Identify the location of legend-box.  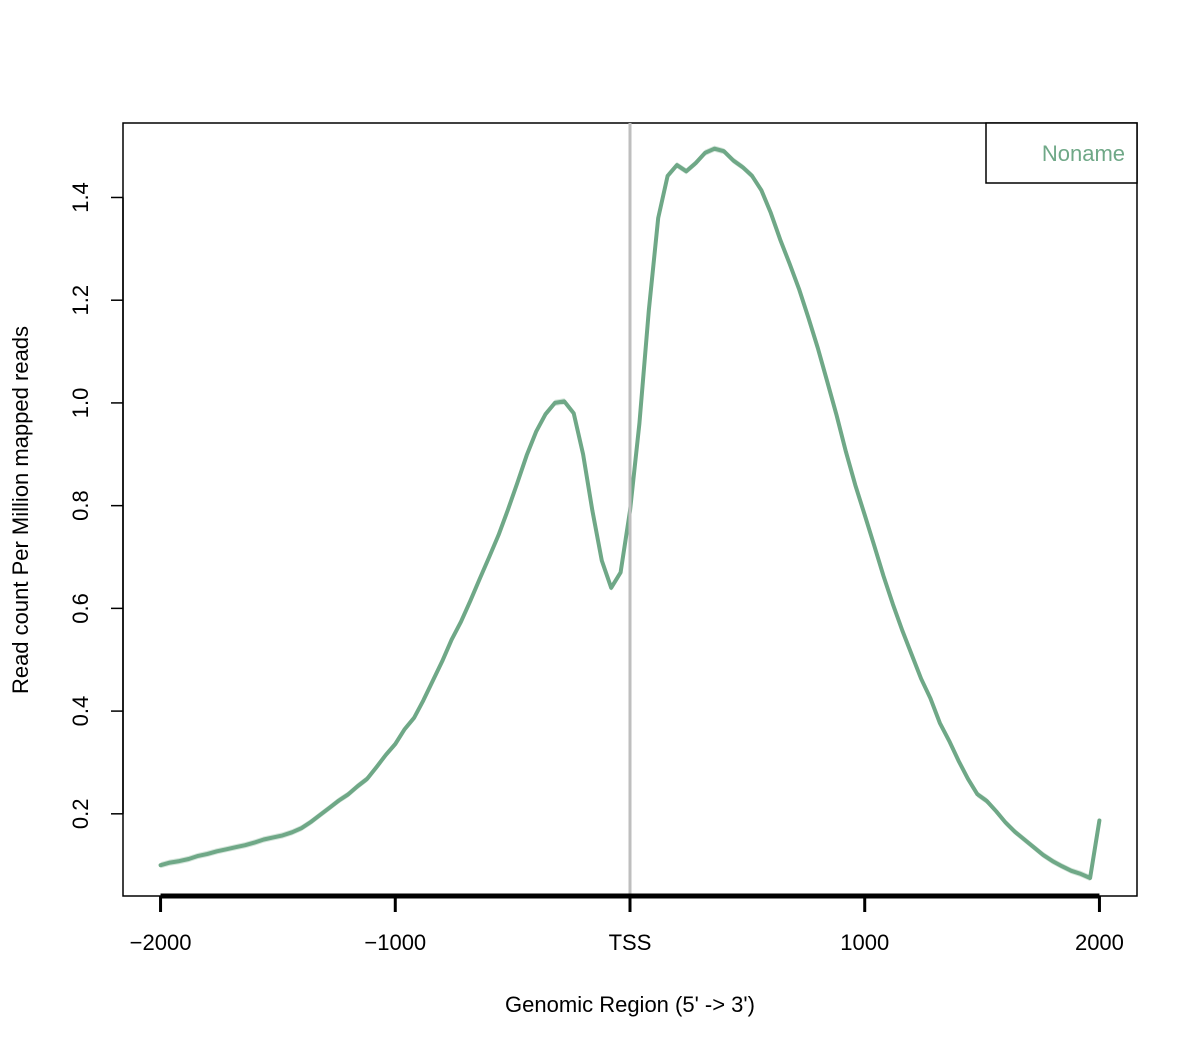
(1061, 153).